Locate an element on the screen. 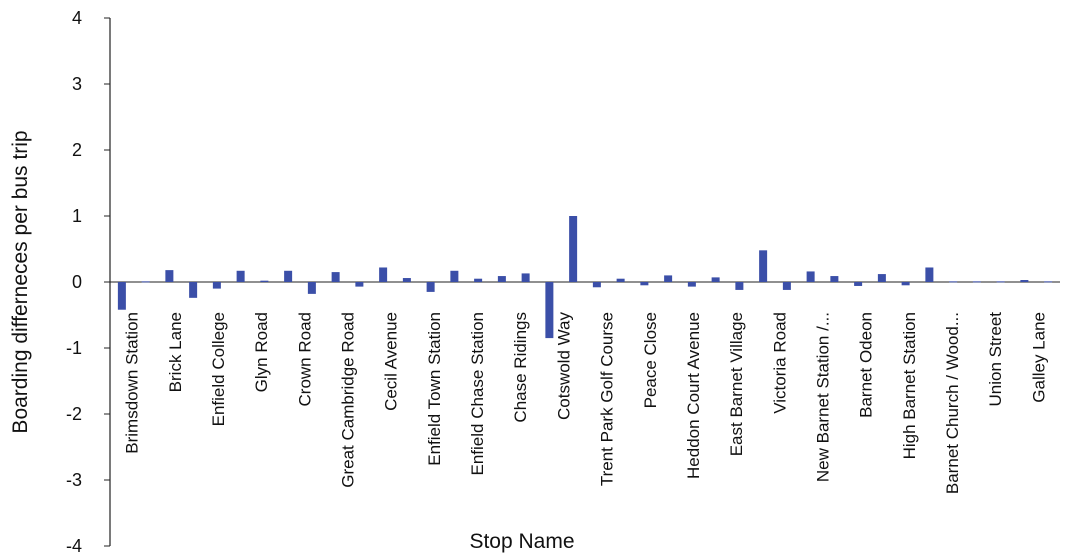 This screenshot has height=555, width=1078. x-category-label: Heddon Court Avenue is located at coordinates (693, 395).